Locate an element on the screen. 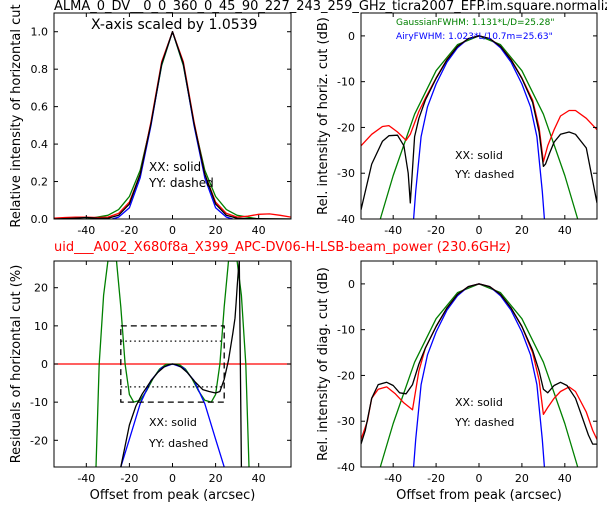 The height and width of the screenshot is (511, 607). y-tick-label: 0.2 is located at coordinates (40, 182).